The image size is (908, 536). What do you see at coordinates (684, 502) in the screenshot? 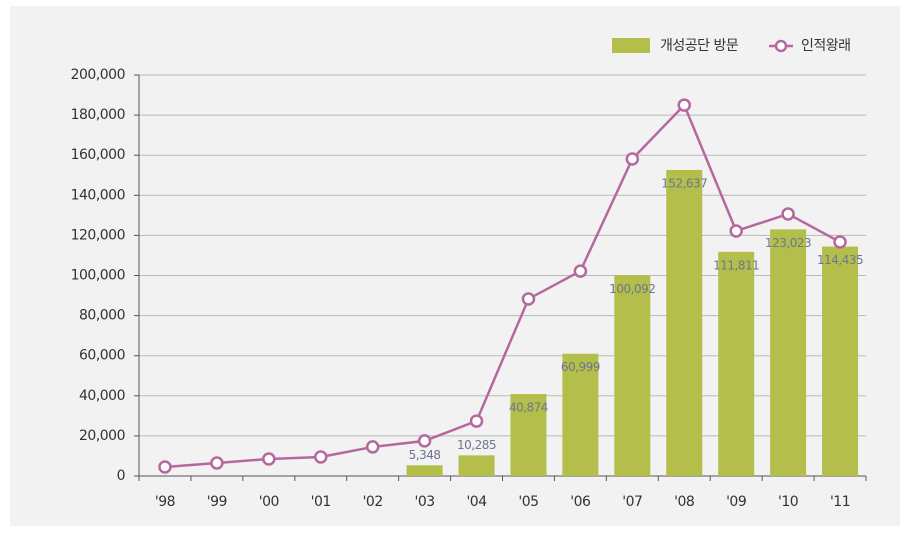
I see `x-tick-label: '08` at bounding box center [684, 502].